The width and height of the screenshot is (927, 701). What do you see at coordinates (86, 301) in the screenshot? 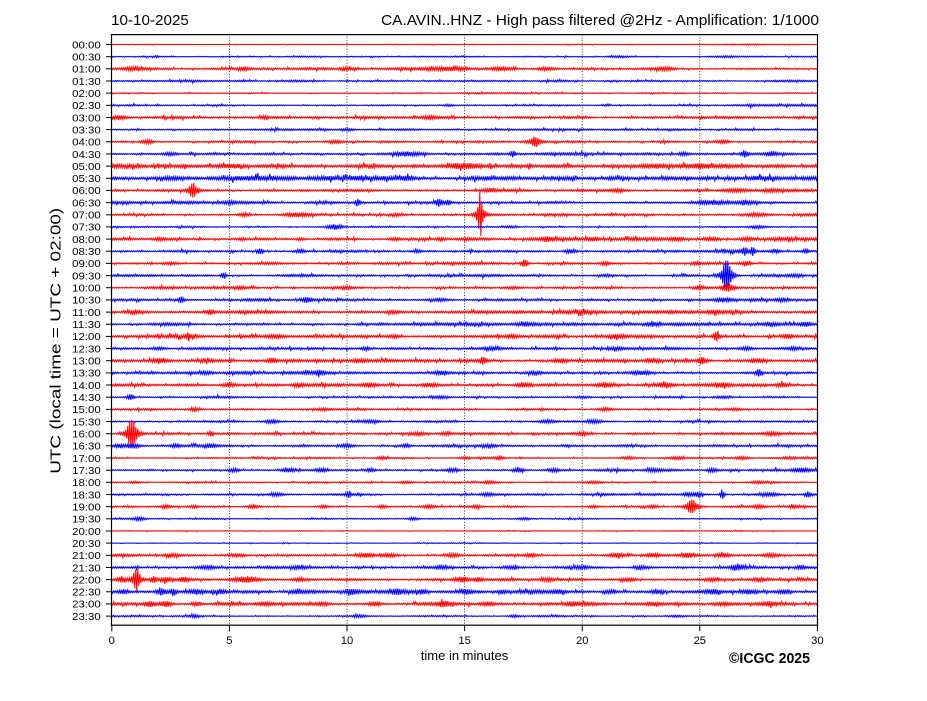
I see `svg-text: 10:30` at bounding box center [86, 301].